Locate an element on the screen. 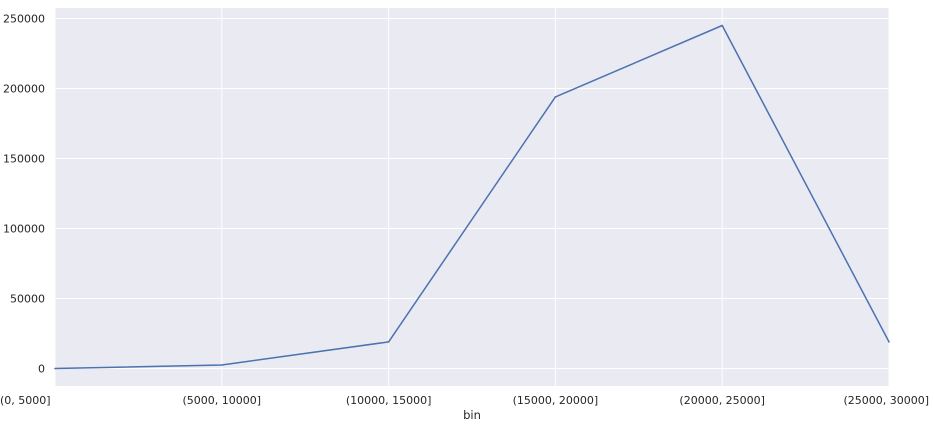 Image resolution: width=934 pixels, height=428 pixels. y-tick-label: 150000 is located at coordinates (24, 159).